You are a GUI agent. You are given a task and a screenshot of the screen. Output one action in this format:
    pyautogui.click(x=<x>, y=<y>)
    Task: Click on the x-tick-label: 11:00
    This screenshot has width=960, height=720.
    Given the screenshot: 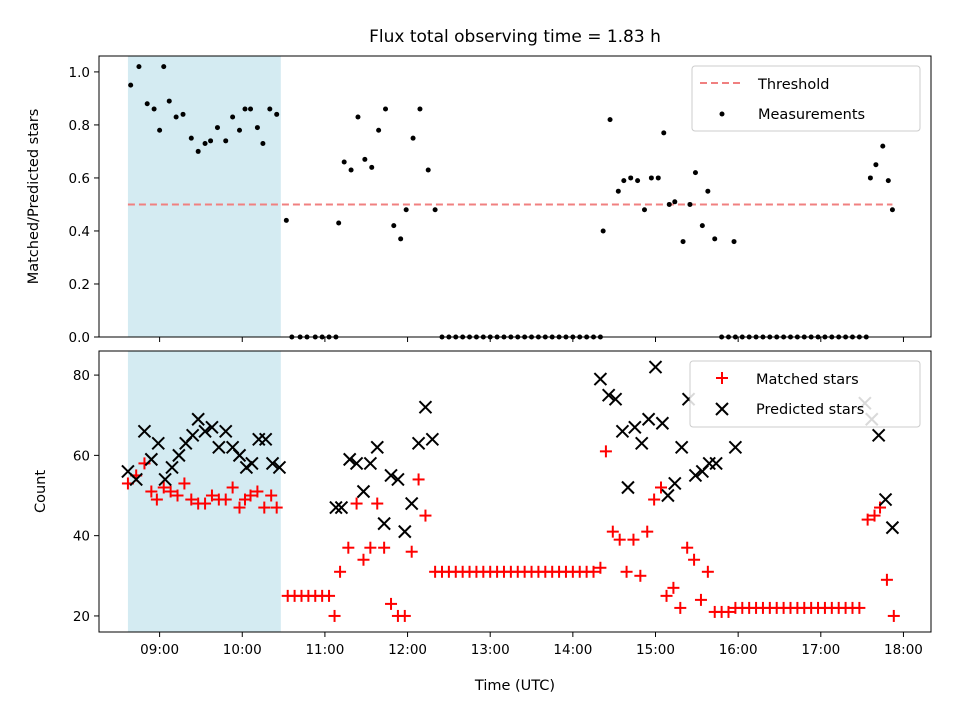 What is the action you would take?
    pyautogui.click(x=324, y=650)
    